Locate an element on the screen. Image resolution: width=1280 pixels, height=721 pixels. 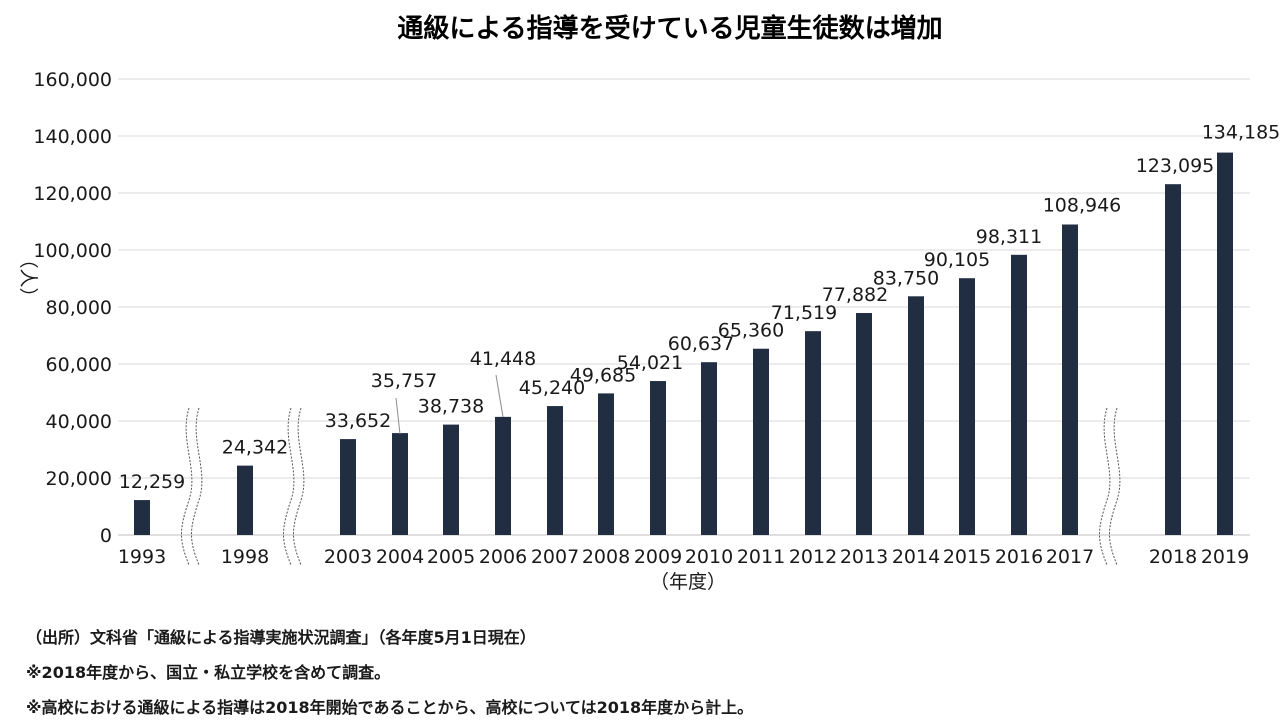
y-axis-label: （人） is located at coordinates (28, 277).